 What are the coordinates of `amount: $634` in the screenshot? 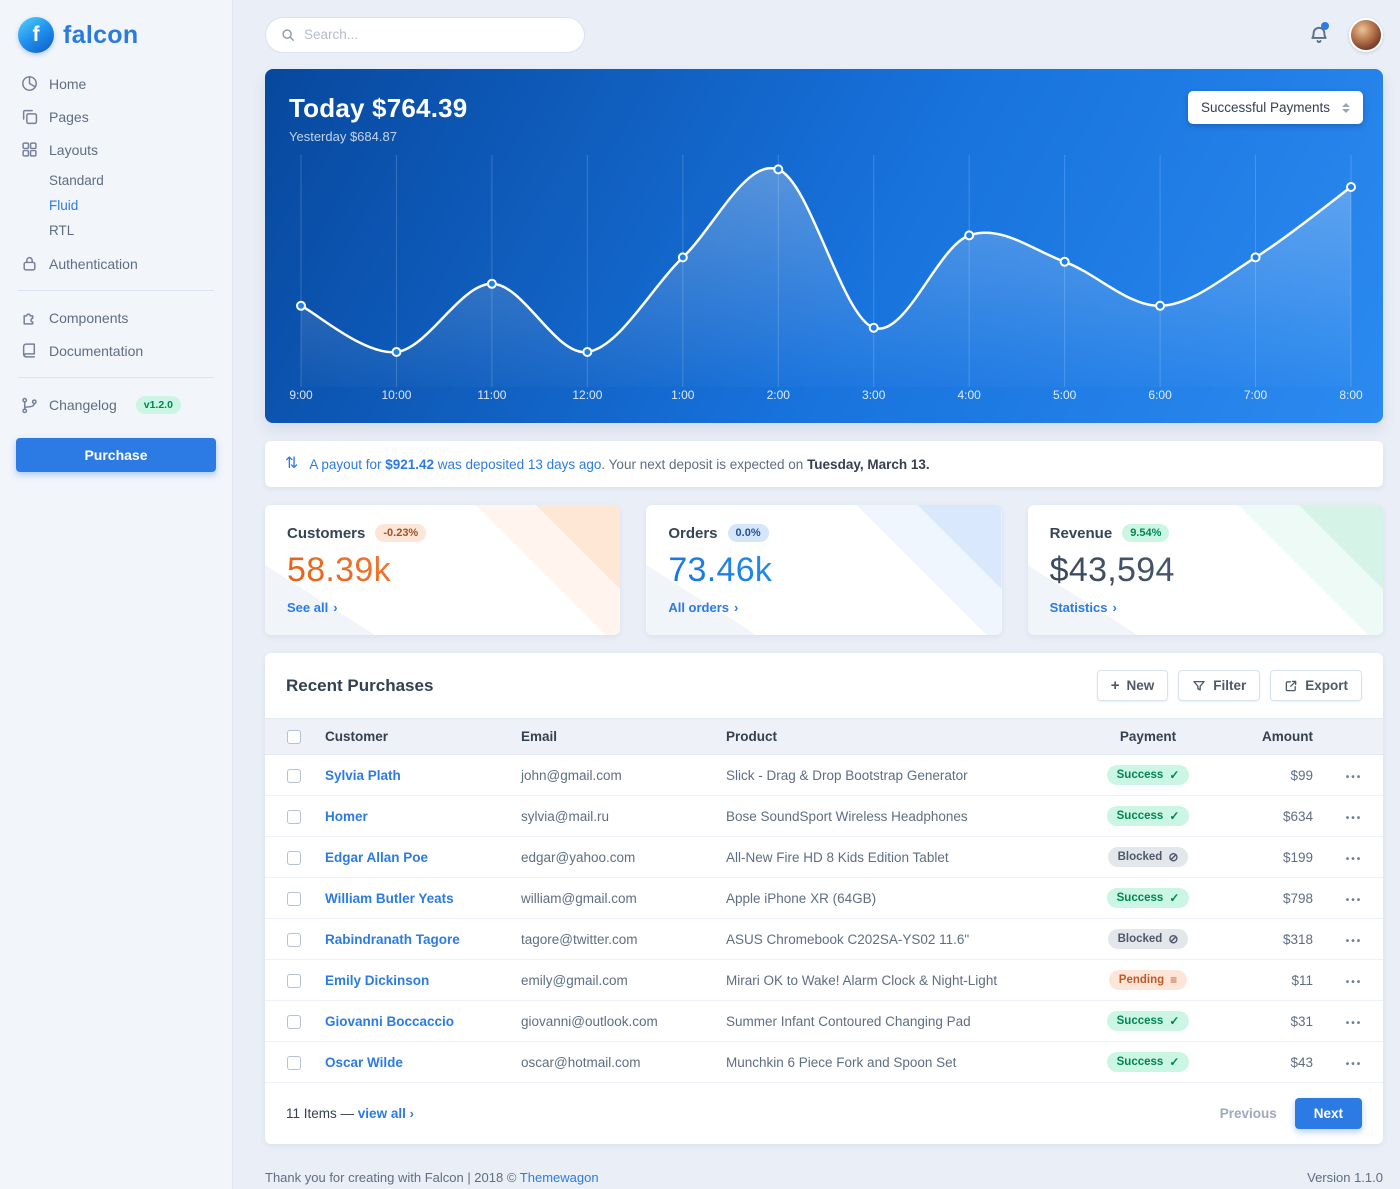 It's located at (1277, 816).